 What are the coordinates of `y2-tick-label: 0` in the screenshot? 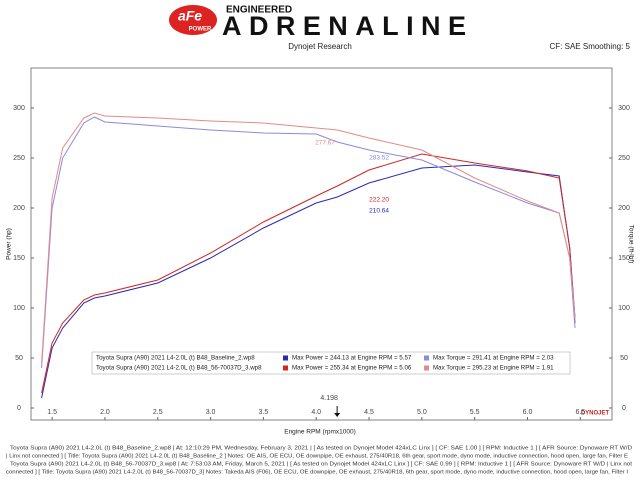 It's located at (624, 408).